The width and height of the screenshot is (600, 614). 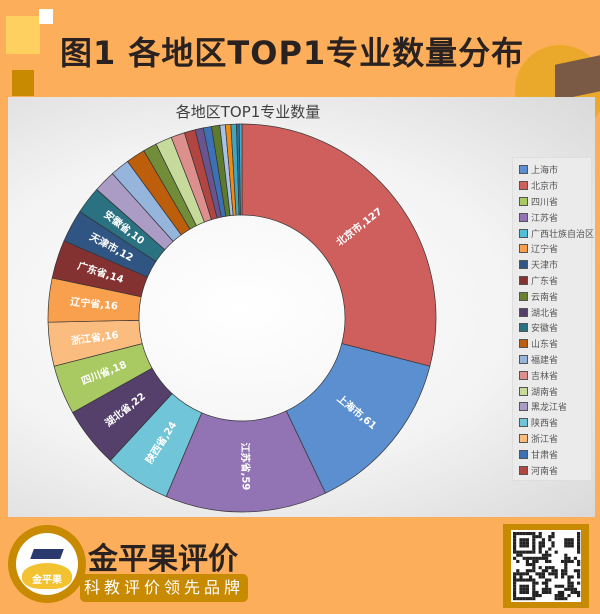 What do you see at coordinates (545, 202) in the screenshot?
I see `legend-label: 四川省` at bounding box center [545, 202].